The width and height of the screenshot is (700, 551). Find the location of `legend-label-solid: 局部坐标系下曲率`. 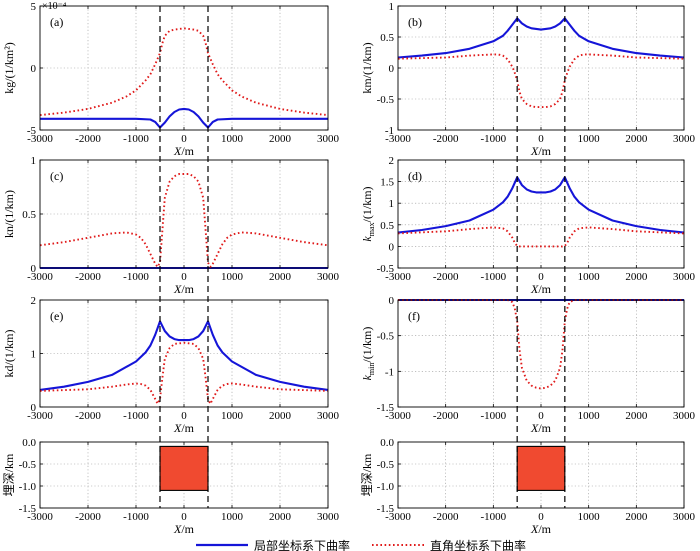

legend-label-solid: 局部坐标系下曲率 is located at coordinates (302, 544).